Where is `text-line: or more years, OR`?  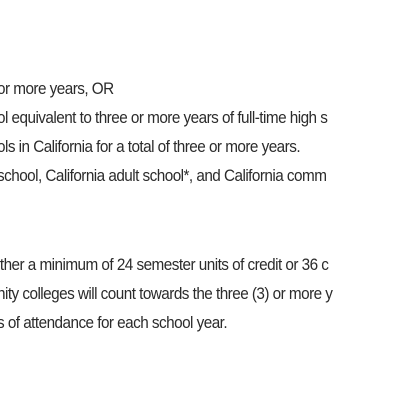
text-line: or more years, OR is located at coordinates (57, 88).